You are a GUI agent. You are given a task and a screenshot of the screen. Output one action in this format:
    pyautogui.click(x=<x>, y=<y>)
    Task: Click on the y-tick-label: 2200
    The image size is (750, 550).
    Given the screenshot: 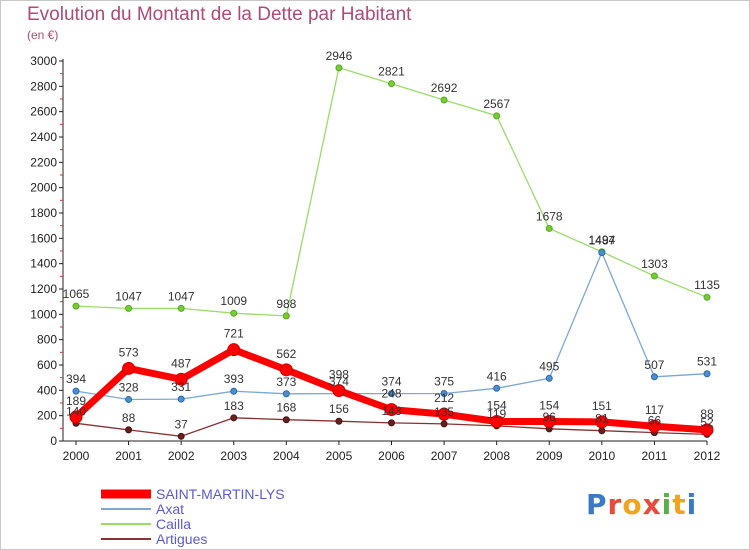 What is the action you would take?
    pyautogui.click(x=43, y=162)
    